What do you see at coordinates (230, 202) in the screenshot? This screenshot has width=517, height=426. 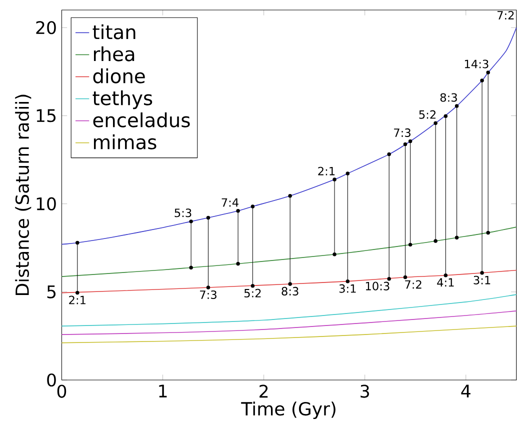 I see `annotation: 7:4` at bounding box center [230, 202].